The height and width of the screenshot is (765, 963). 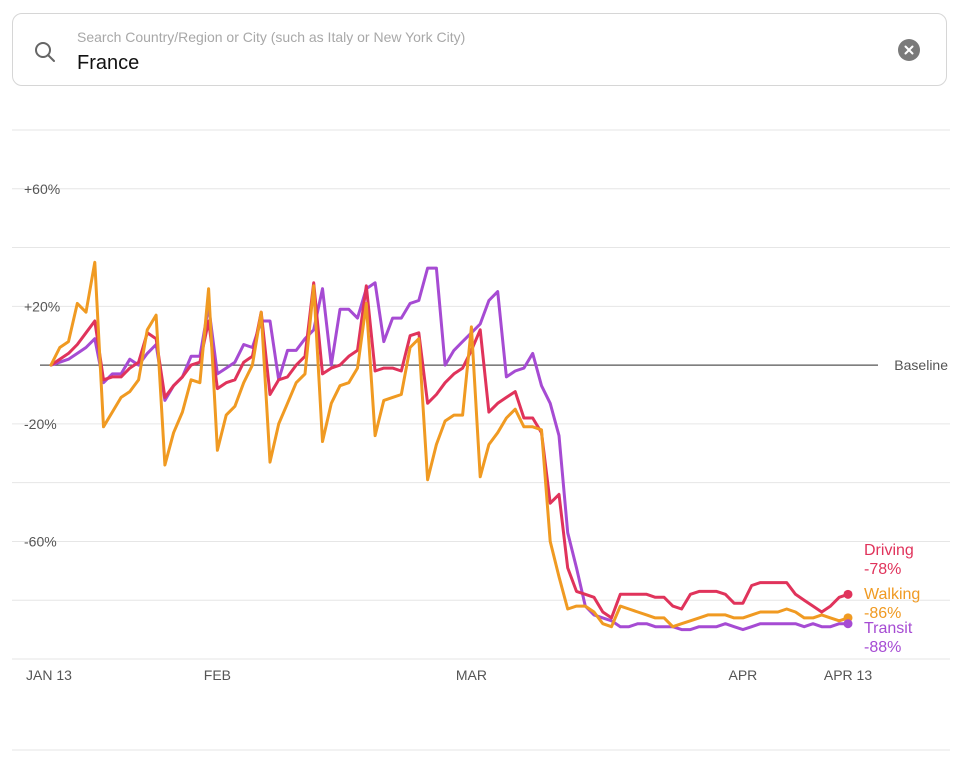 I want to click on series-name-walking: Walking, so click(x=892, y=594).